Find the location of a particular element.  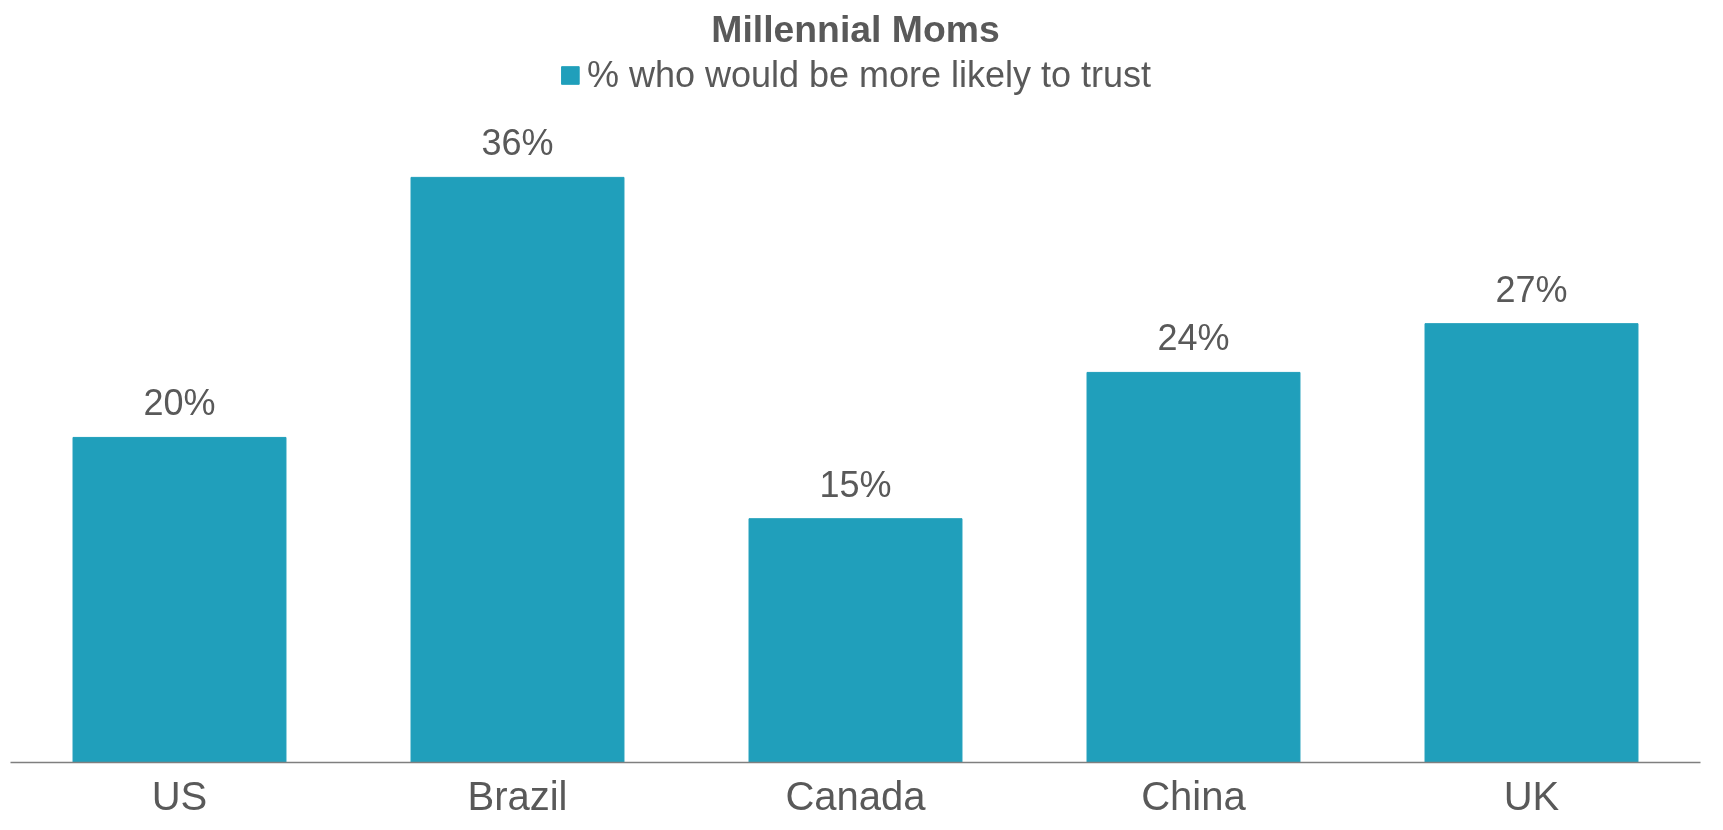

data-label: 36% is located at coordinates (517, 143).